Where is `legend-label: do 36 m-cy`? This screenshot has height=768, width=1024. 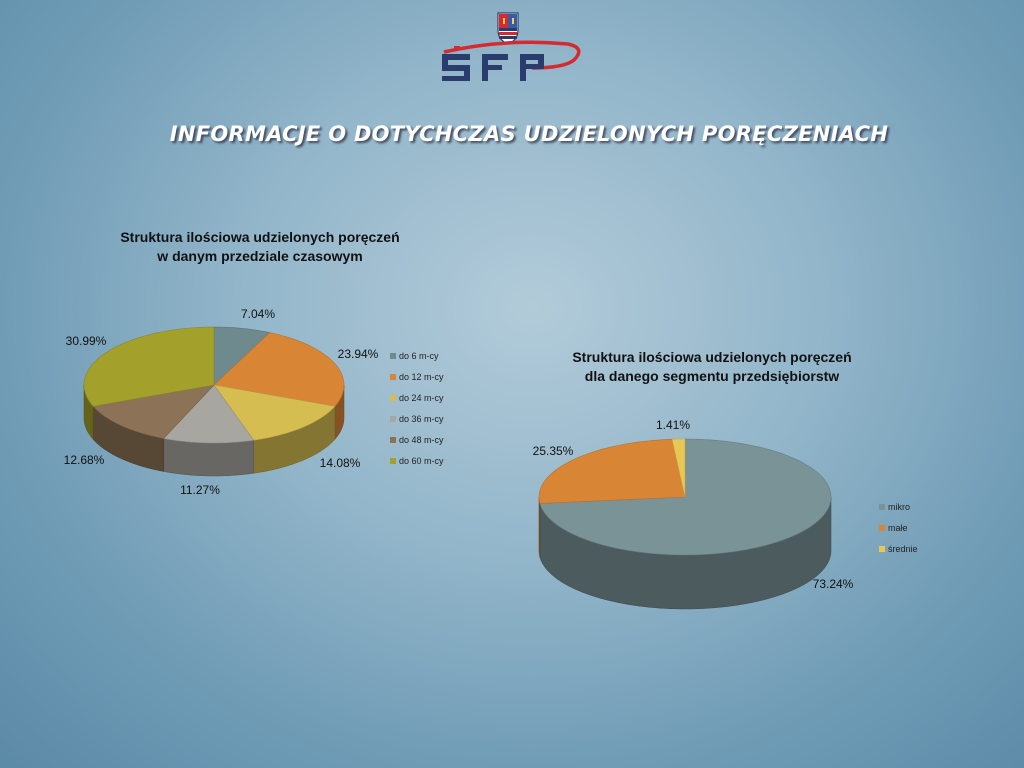
legend-label: do 36 m-cy is located at coordinates (421, 418).